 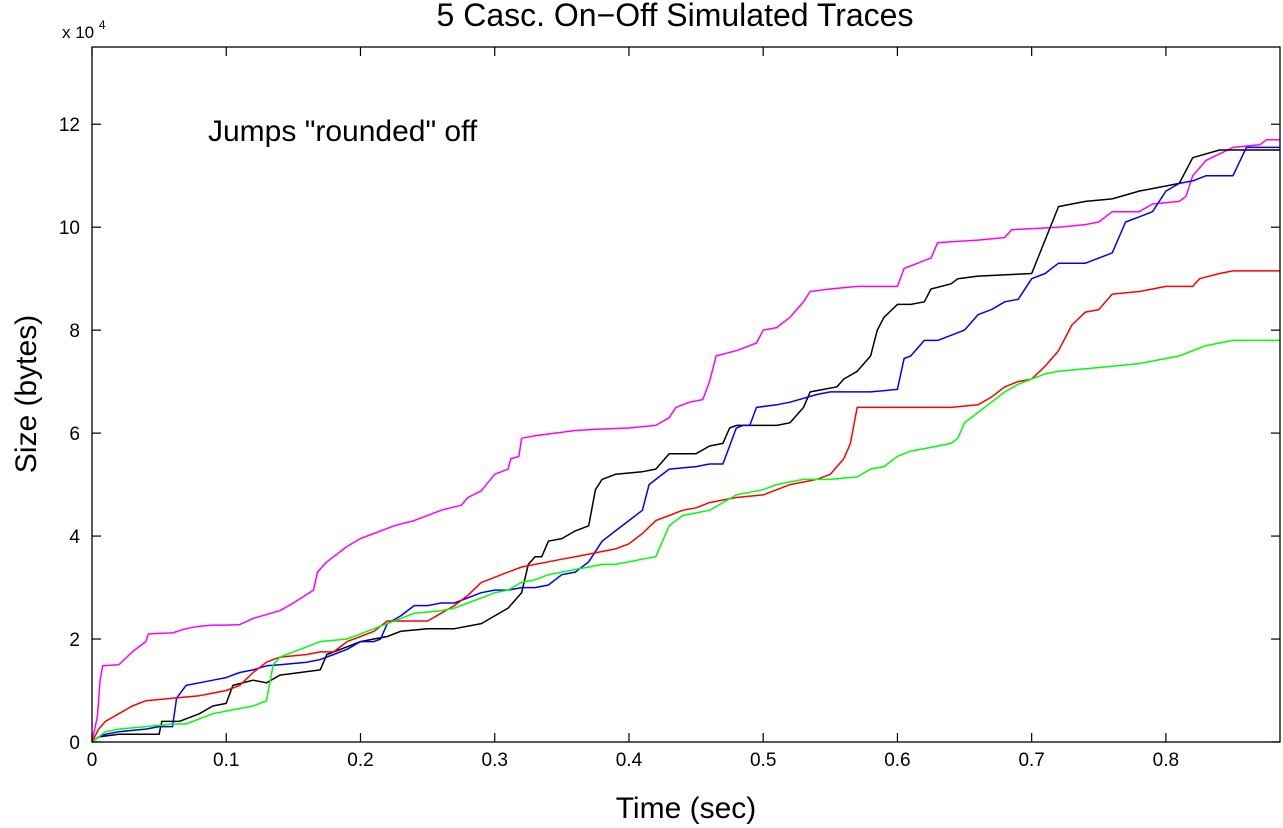 What do you see at coordinates (1031, 760) in the screenshot?
I see `x-tick-label-7: 0.7` at bounding box center [1031, 760].